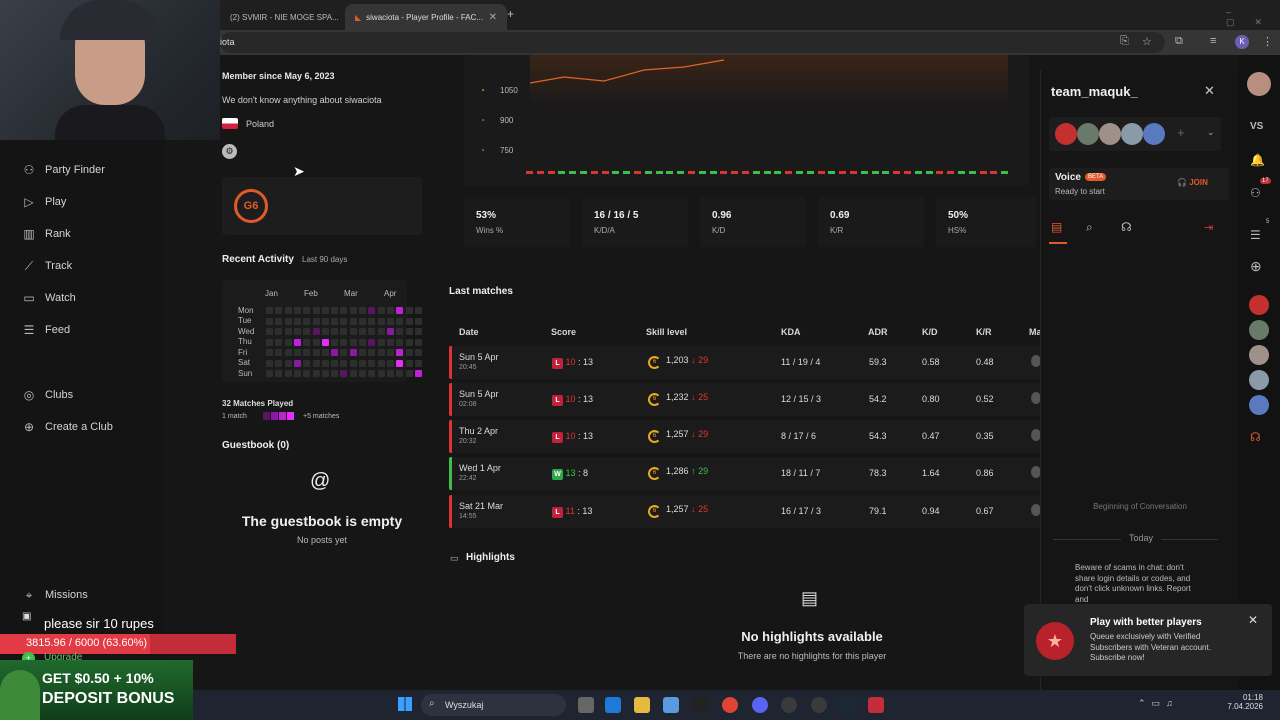 The width and height of the screenshot is (1280, 720). What do you see at coordinates (1057, 227) in the screenshot?
I see `chat-tab-icon: ▤` at bounding box center [1057, 227].